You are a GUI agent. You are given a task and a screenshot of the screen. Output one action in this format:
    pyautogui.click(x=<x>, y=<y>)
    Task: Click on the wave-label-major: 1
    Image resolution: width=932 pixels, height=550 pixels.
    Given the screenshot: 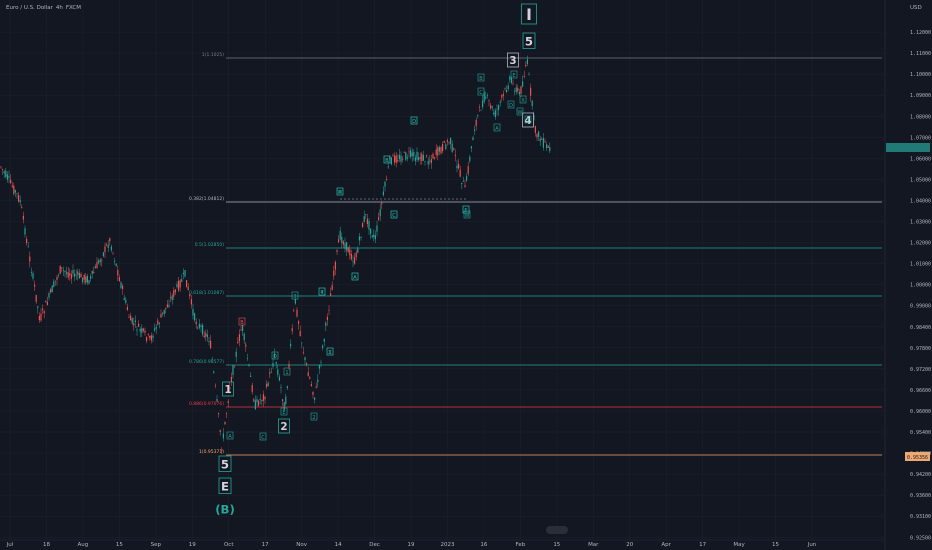 What is the action you would take?
    pyautogui.click(x=227, y=390)
    